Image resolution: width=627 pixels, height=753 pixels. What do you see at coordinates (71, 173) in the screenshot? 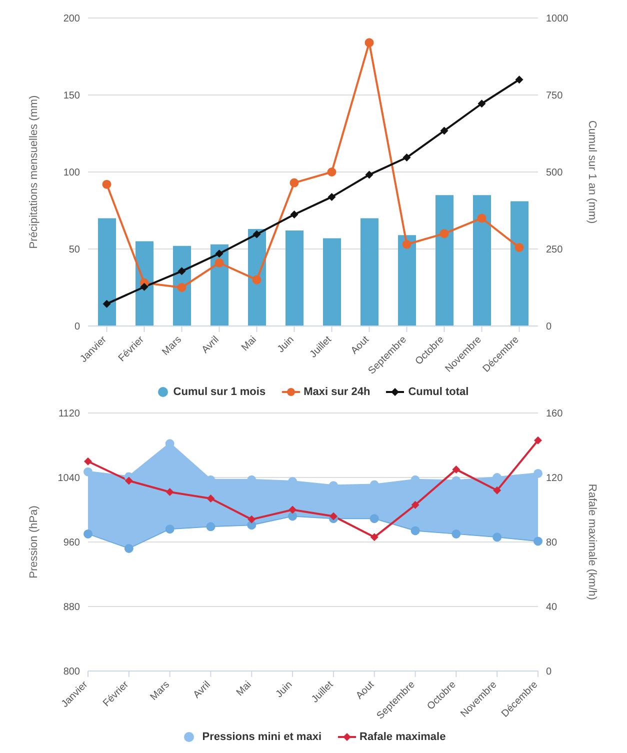
I see `y-tick-label: 100` at bounding box center [71, 173].